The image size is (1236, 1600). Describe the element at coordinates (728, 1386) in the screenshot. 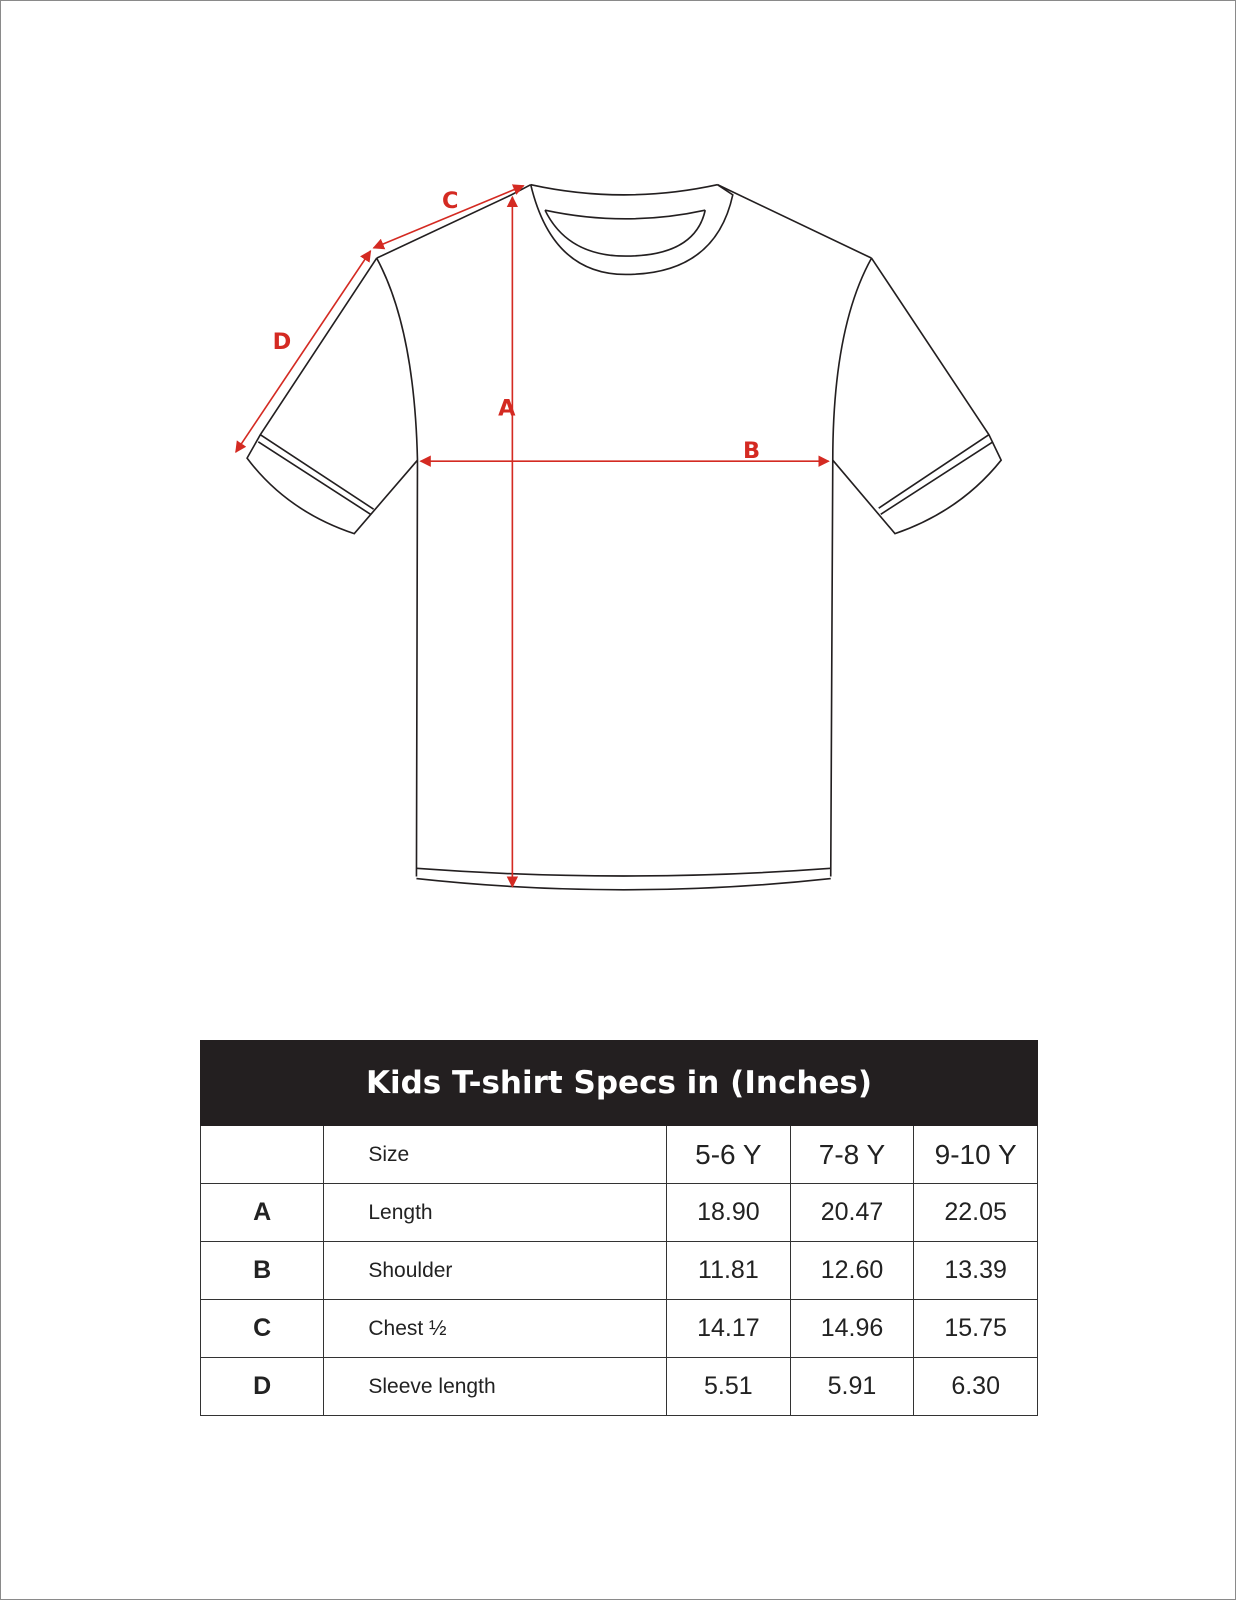

I see `row-value: 5.51` at that location.